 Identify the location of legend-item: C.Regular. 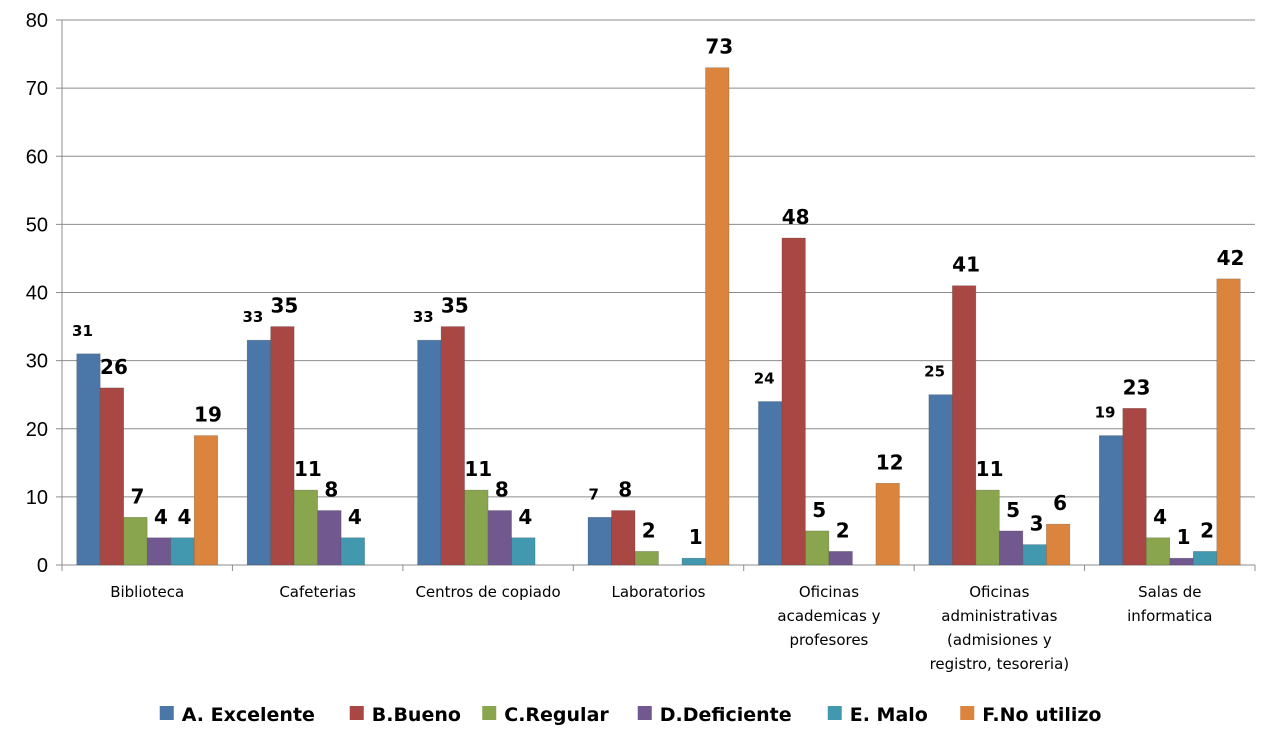
(545, 715).